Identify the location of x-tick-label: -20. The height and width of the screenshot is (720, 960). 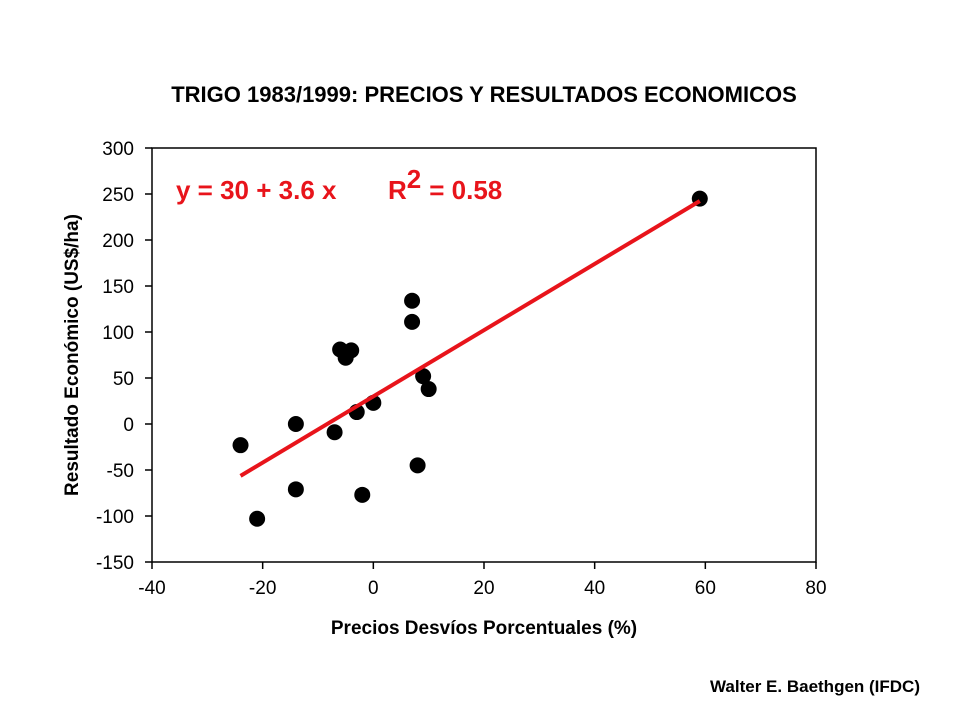
(262, 588).